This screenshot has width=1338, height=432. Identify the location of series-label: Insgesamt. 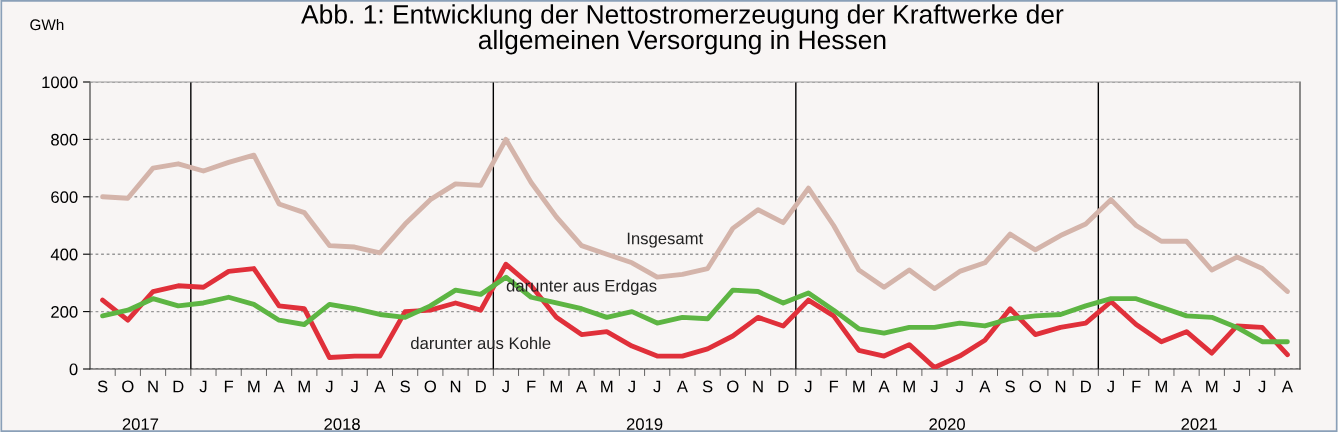
(665, 240).